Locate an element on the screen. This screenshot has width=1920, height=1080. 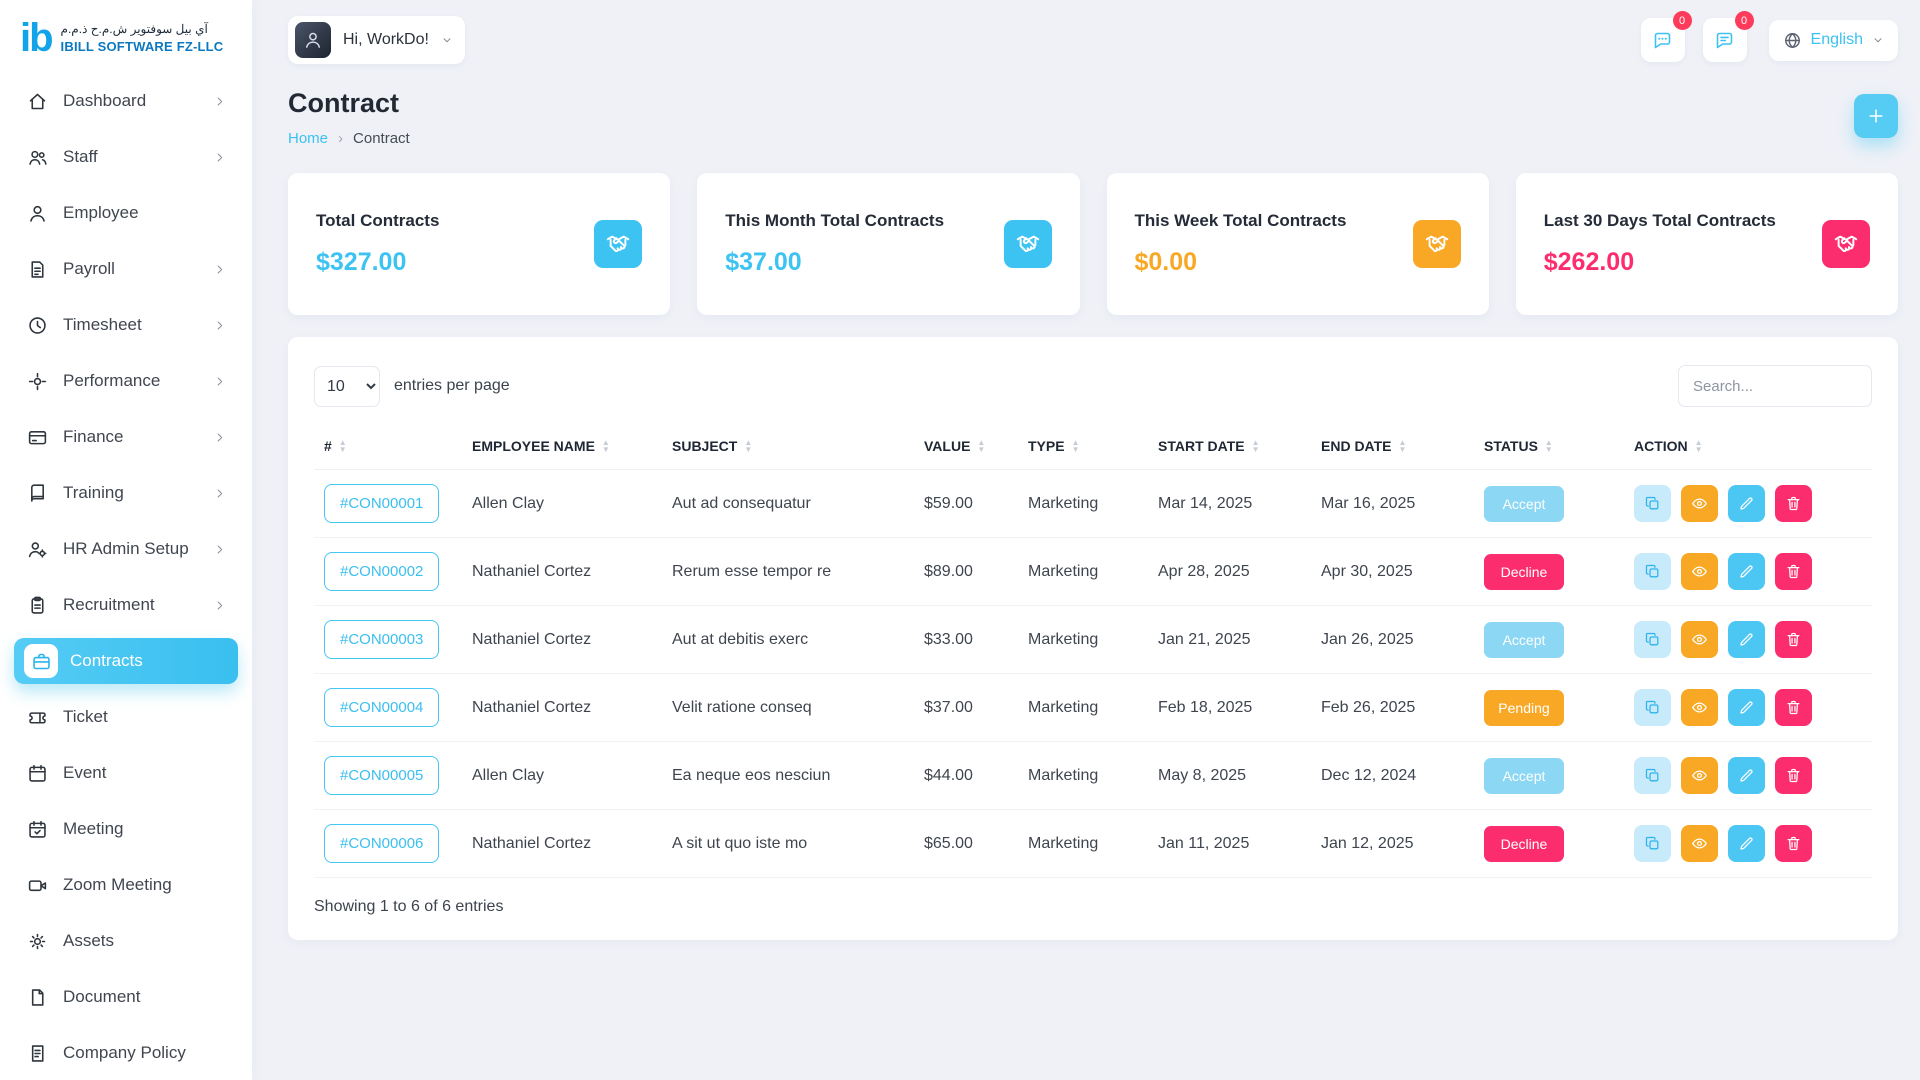
status-badge: Pending is located at coordinates (1524, 707).